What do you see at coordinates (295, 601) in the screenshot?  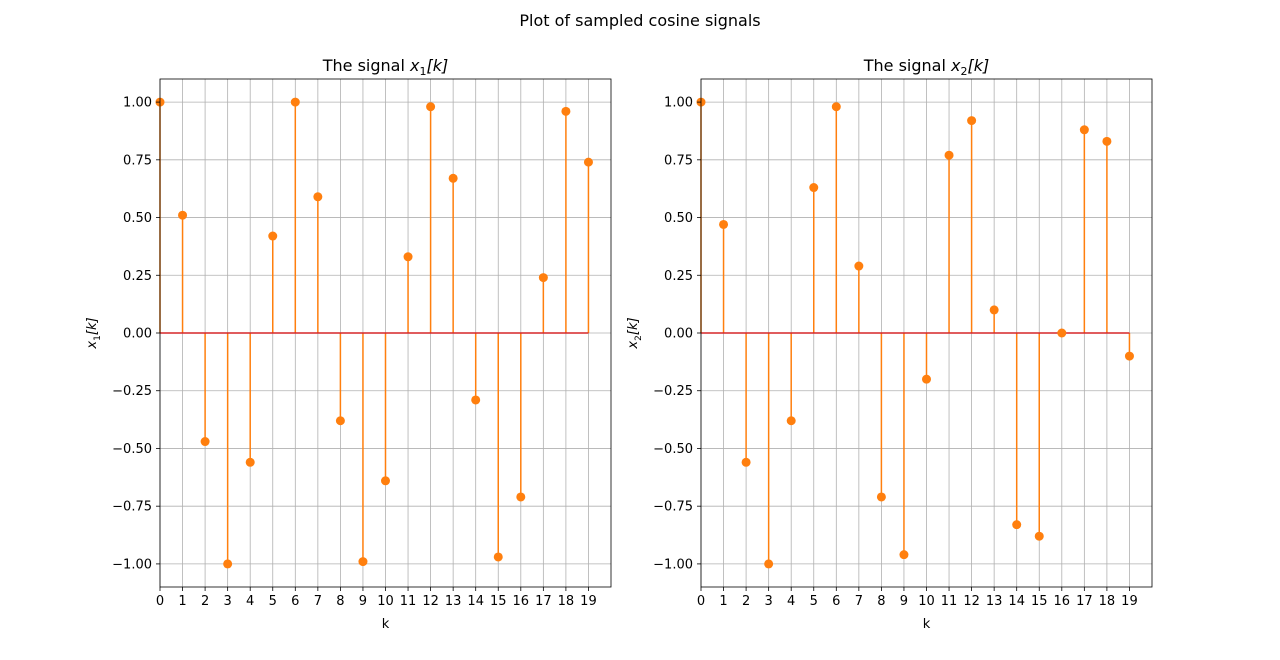 I see `x-tick-label: 6` at bounding box center [295, 601].